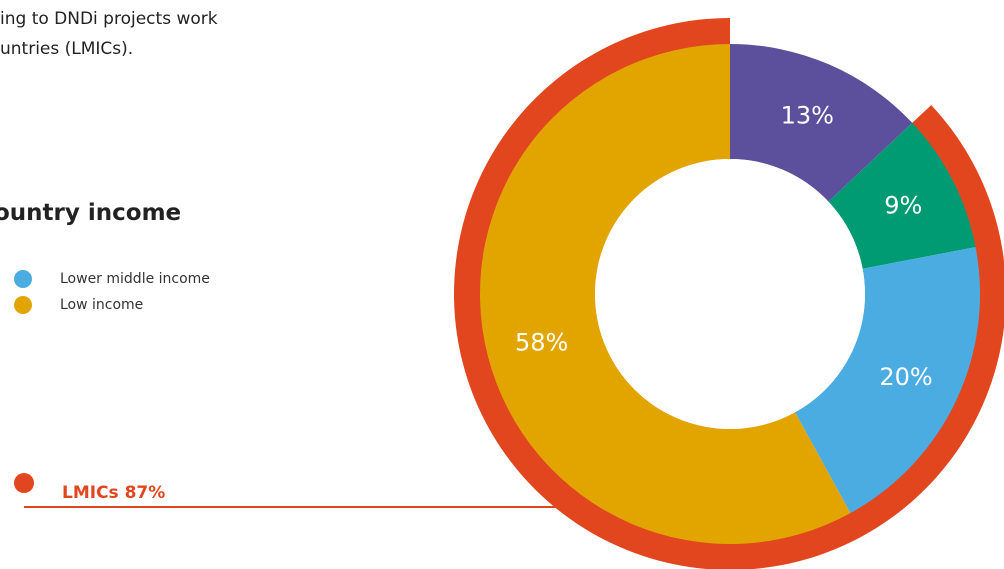 The image size is (1004, 569). What do you see at coordinates (67, 49) in the screenshot?
I see `intro-line-2: untries (LMICs).` at bounding box center [67, 49].